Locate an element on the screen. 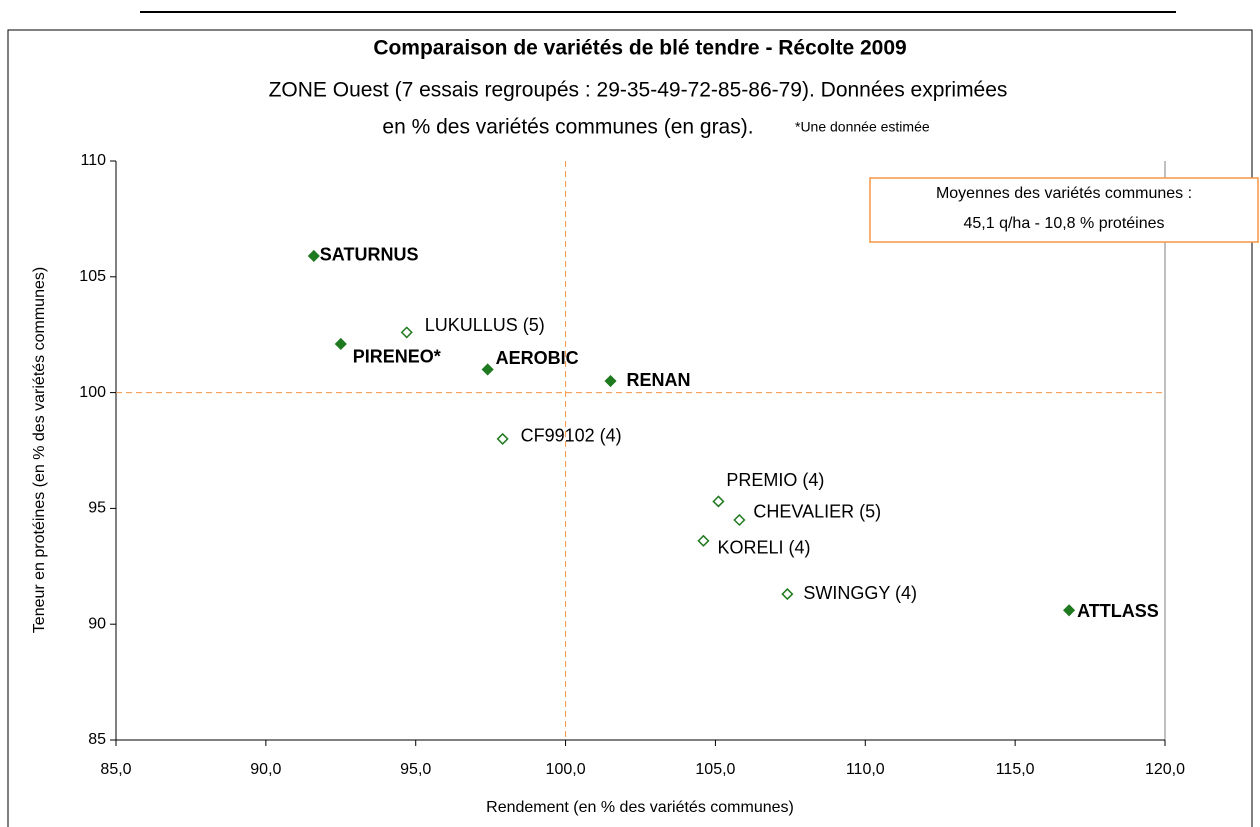 Image resolution: width=1260 pixels, height=827 pixels. annotation-box is located at coordinates (1064, 210).